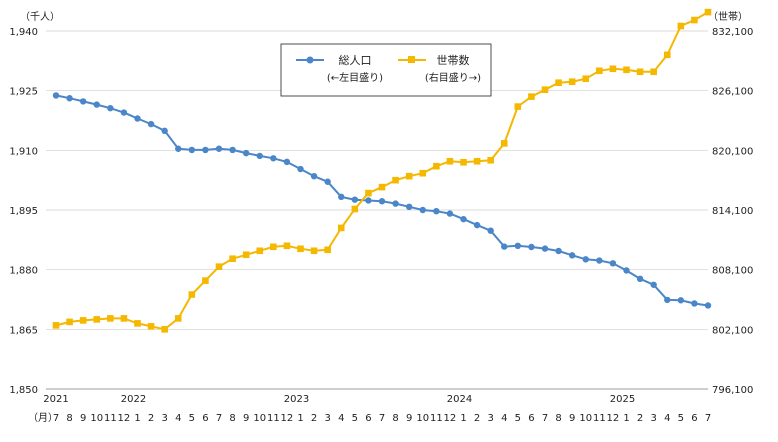 The height and width of the screenshot is (442, 778). I want to click on month-tick-label: 8, so click(232, 418).